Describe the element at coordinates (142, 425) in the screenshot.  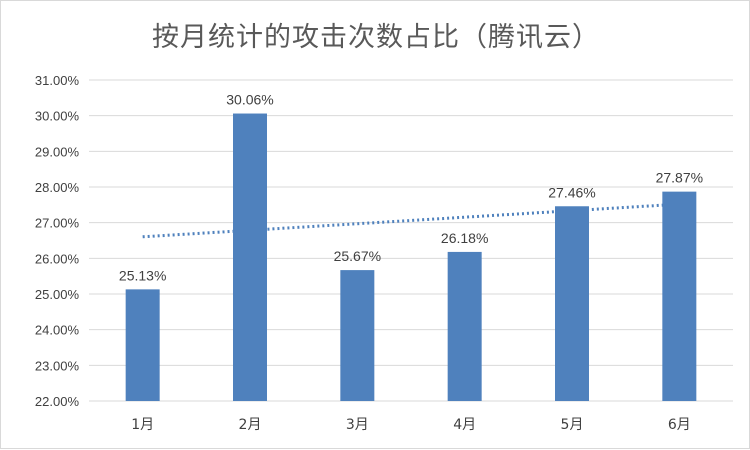
I see `x-category-label: 1月` at that location.